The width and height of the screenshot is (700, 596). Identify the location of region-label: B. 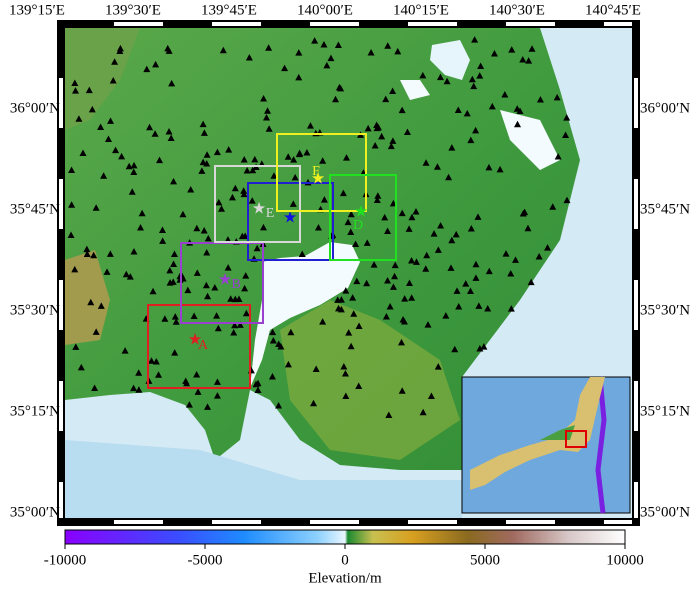
(235, 284).